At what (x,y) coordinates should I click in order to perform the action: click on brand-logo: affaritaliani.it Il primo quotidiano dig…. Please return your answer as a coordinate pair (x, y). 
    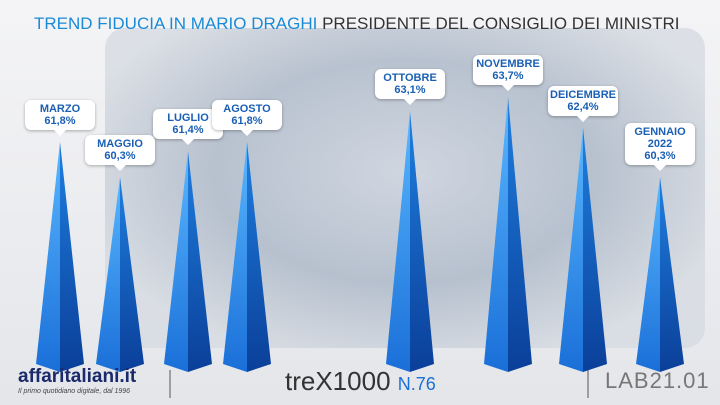
    Looking at the image, I should click on (77, 380).